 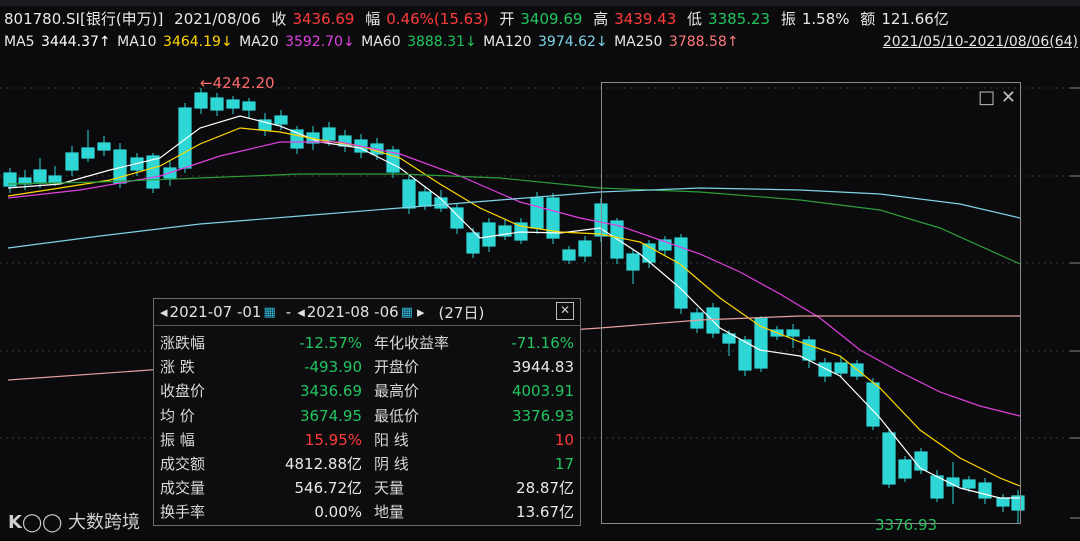 What do you see at coordinates (381, 42) in the screenshot?
I see `ma60-label: MA60` at bounding box center [381, 42].